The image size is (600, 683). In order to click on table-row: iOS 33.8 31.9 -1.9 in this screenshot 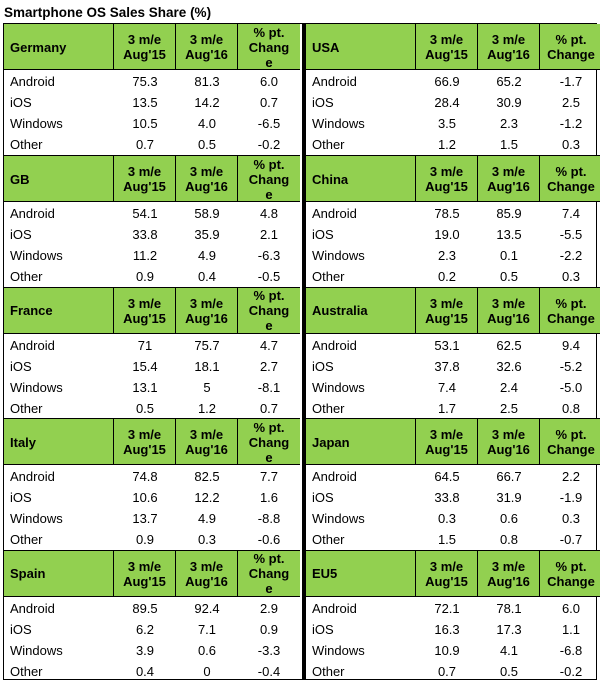, I will do `click(447, 498)`.